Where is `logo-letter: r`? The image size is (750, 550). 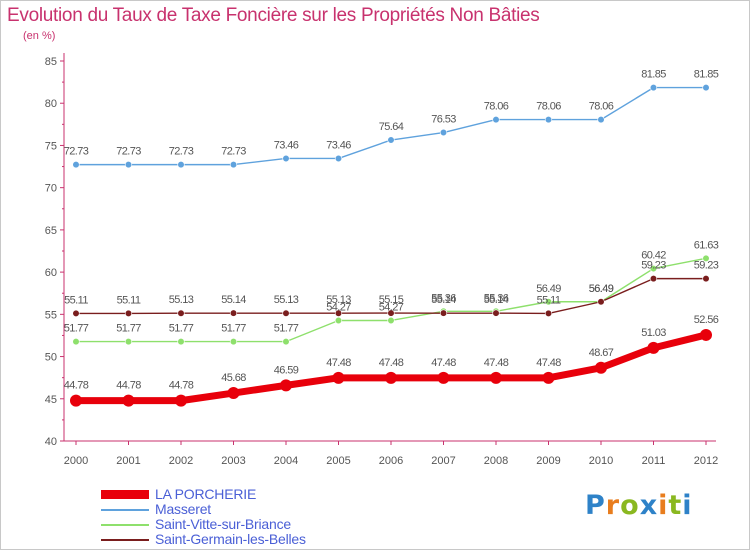 logo-letter: r is located at coordinates (613, 505).